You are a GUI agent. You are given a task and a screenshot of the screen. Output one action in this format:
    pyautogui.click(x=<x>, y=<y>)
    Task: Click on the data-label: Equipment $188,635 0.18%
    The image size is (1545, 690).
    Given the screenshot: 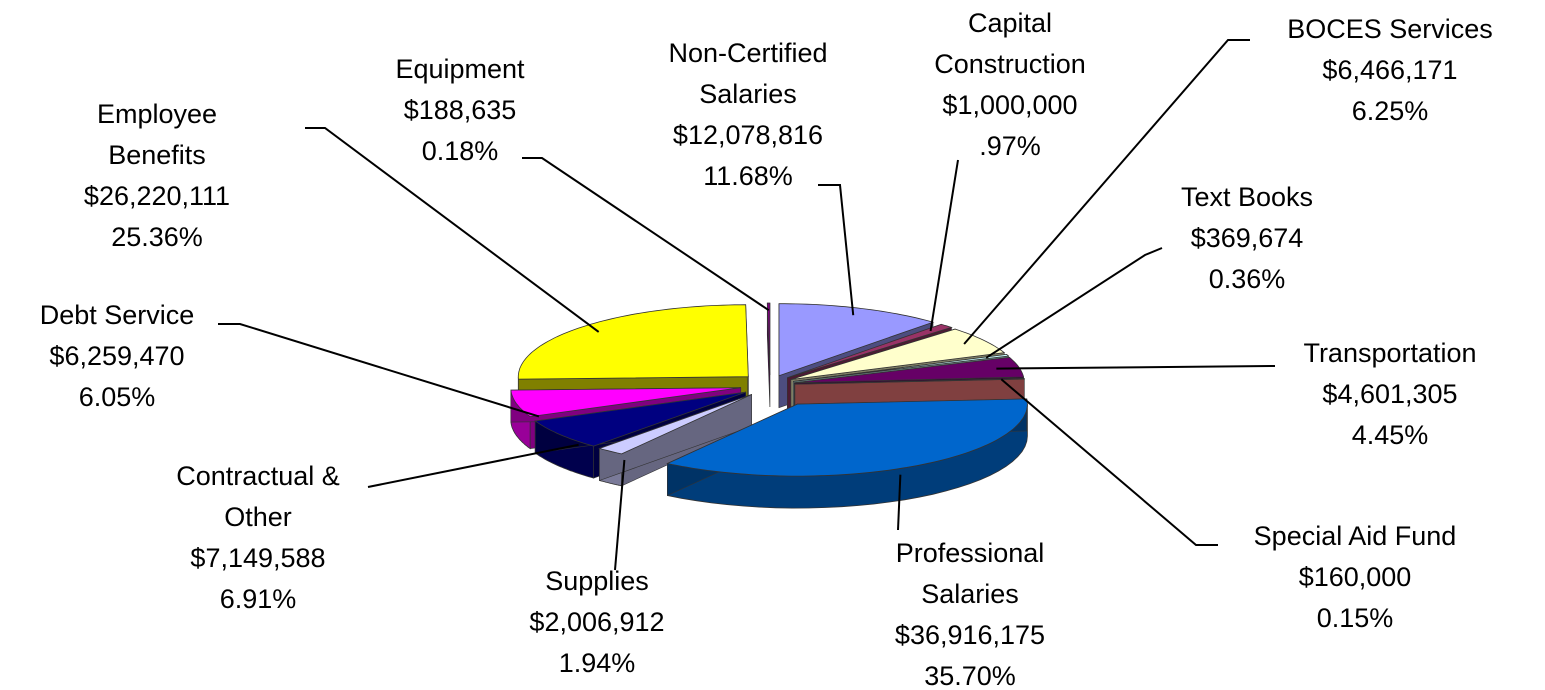 What is the action you would take?
    pyautogui.click(x=460, y=110)
    